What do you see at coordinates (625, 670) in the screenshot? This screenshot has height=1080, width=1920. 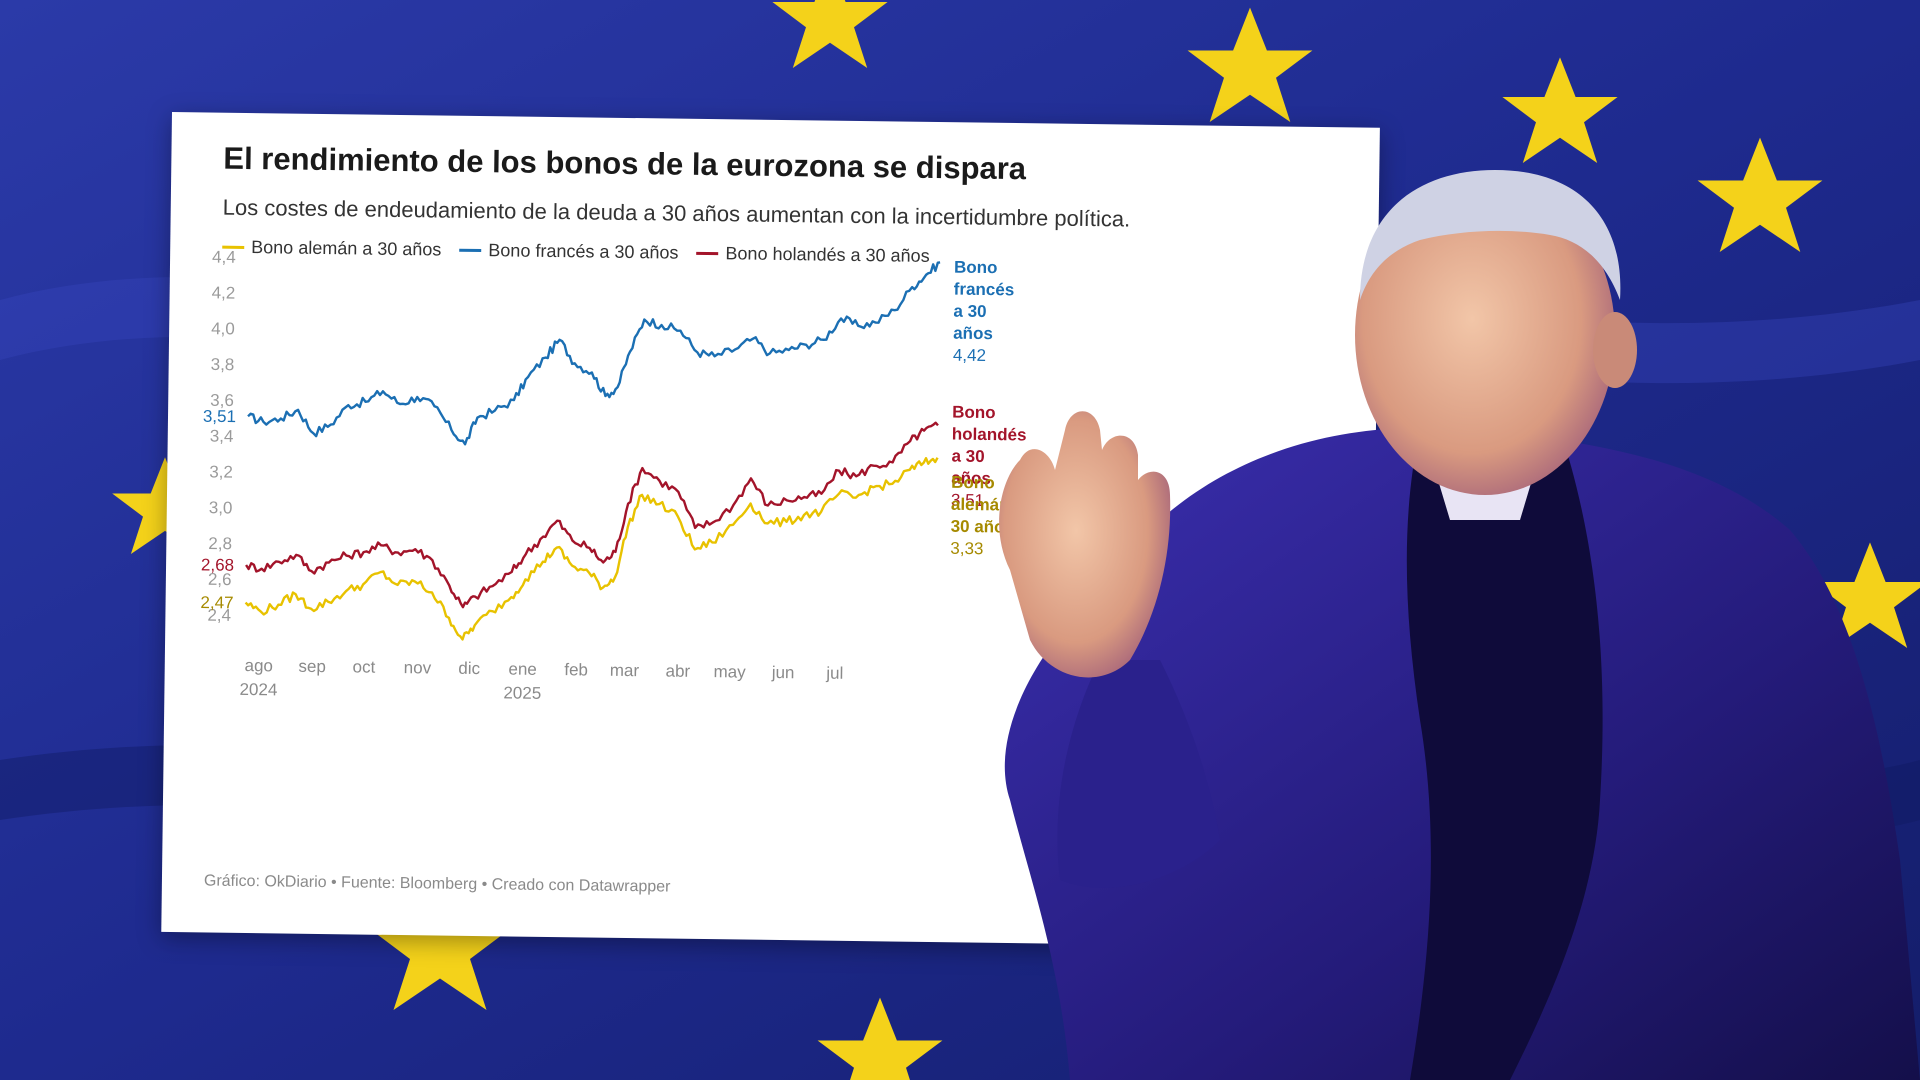 I see `x-tick-label: mar` at bounding box center [625, 670].